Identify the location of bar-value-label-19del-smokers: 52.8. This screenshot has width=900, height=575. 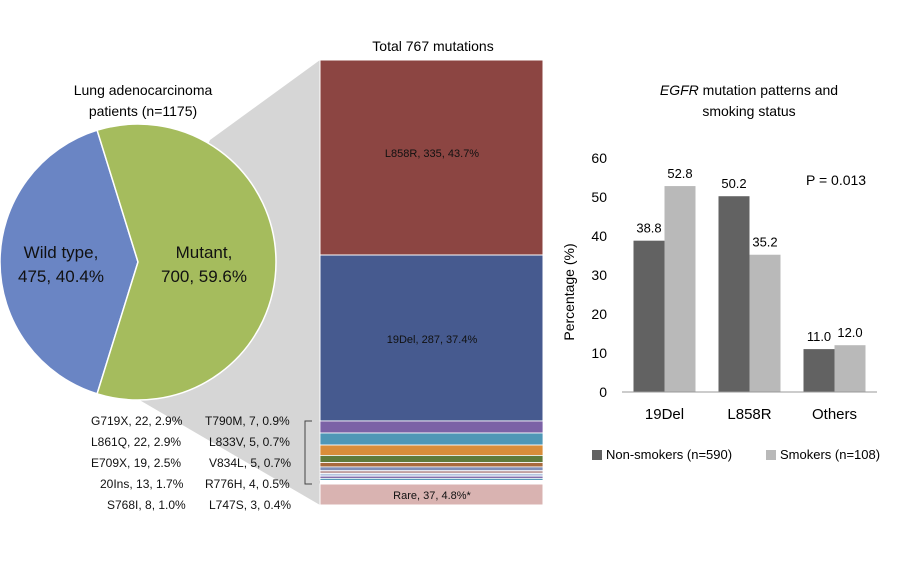
(679, 173).